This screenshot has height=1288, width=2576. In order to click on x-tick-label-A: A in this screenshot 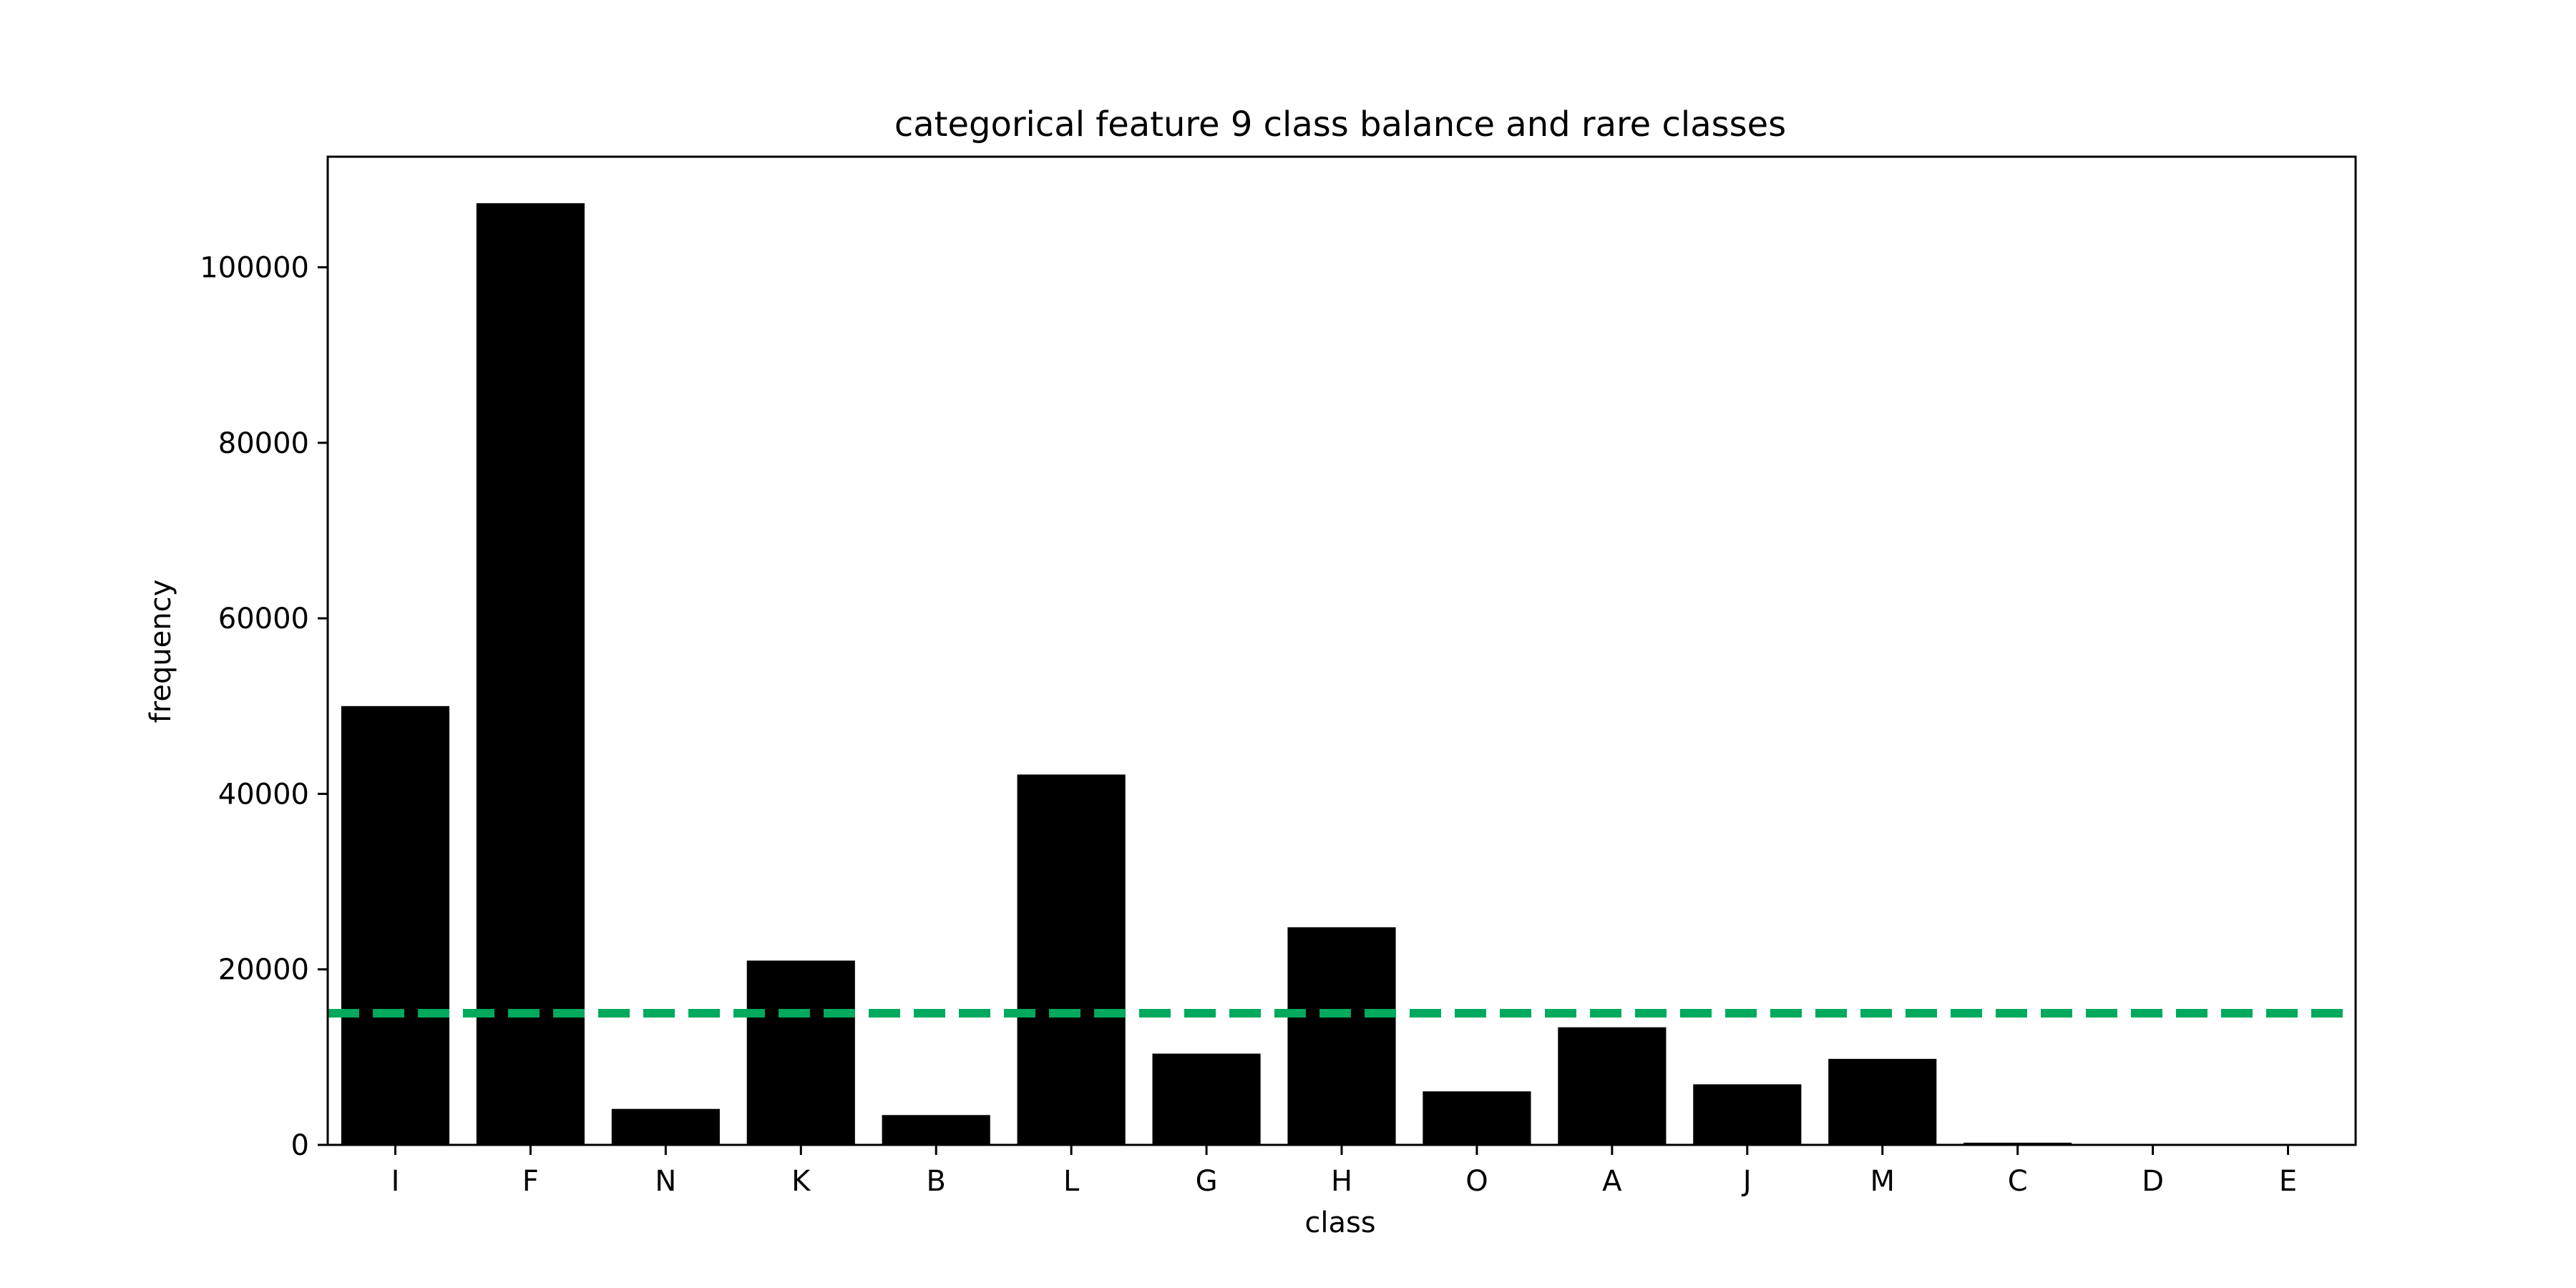, I will do `click(1612, 1181)`.